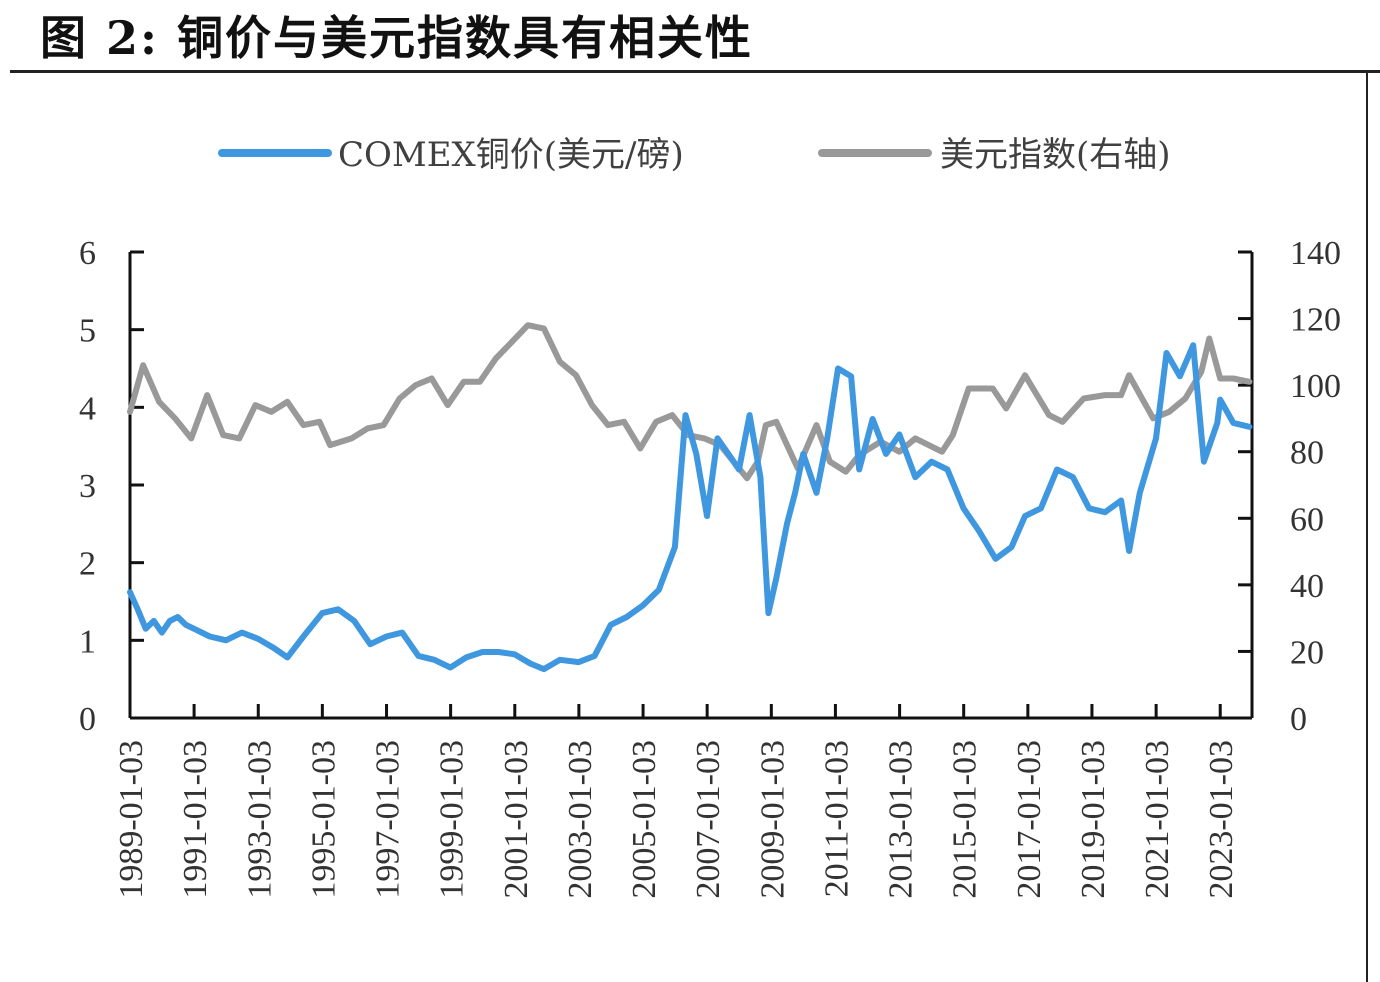 The width and height of the screenshot is (1380, 982). I want to click on x-tick-label: 2007-01-03, so click(708, 819).